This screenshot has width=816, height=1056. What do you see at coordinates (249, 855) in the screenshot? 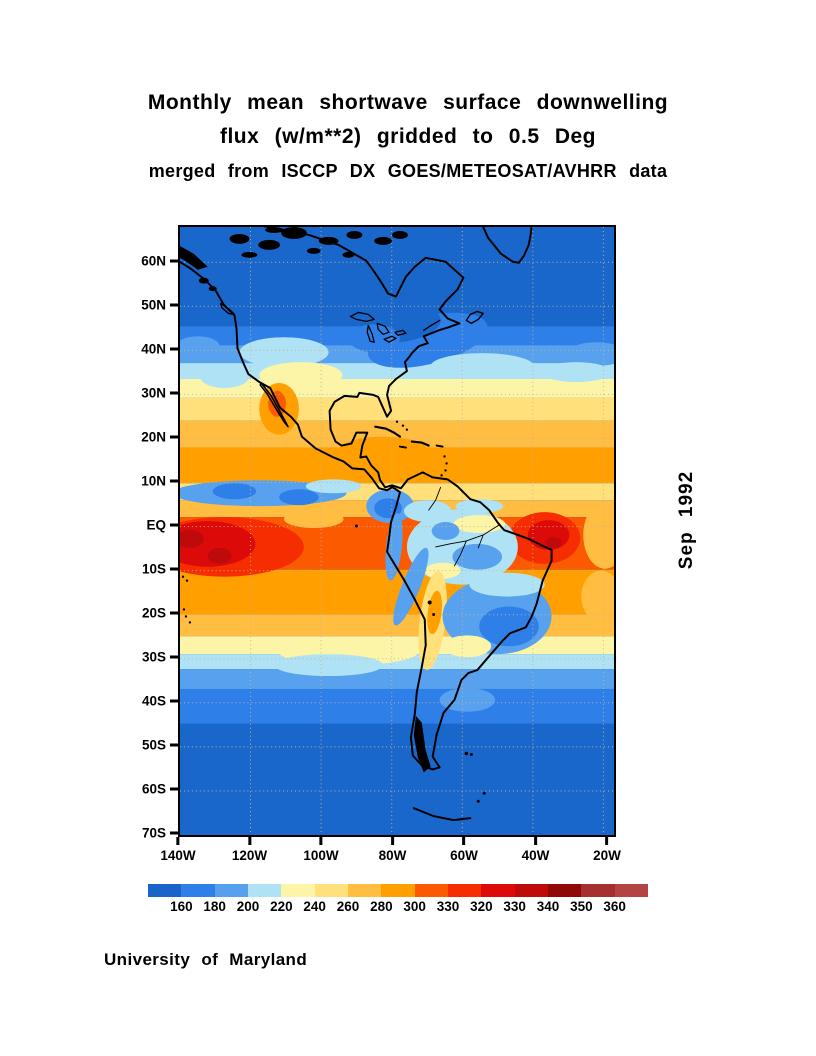
I see `longitude-tick-label: 120W` at bounding box center [249, 855].